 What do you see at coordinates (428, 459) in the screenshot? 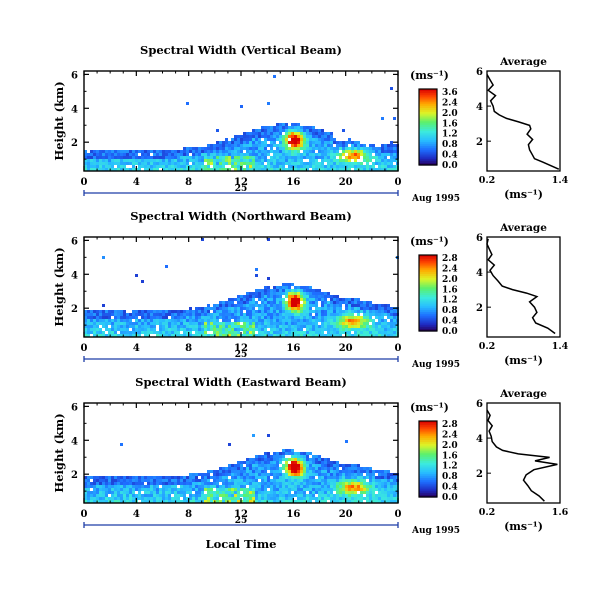
I see `colorbar-frame` at bounding box center [428, 459].